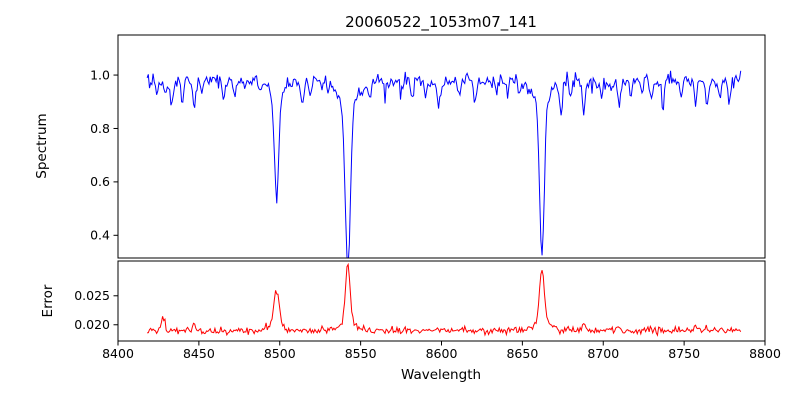  I want to click on y-tick-label: 1.0, so click(100, 74).